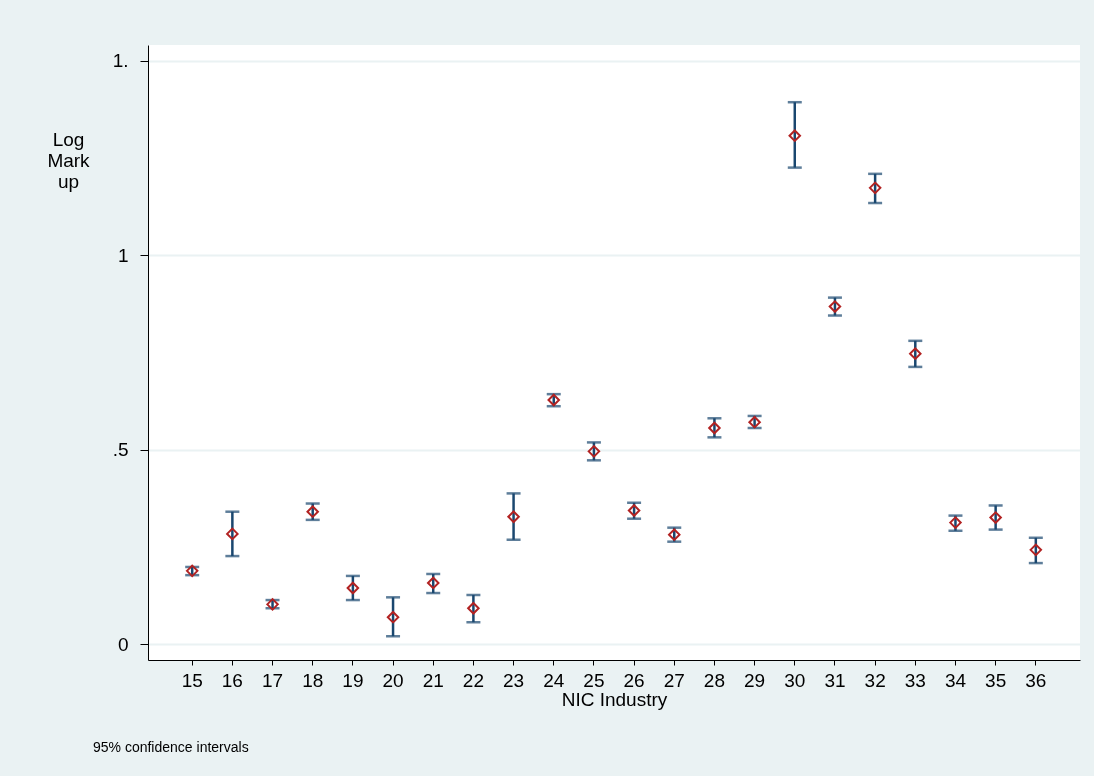 The image size is (1094, 776). Describe the element at coordinates (674, 680) in the screenshot. I see `x-tick-label: 27` at that location.